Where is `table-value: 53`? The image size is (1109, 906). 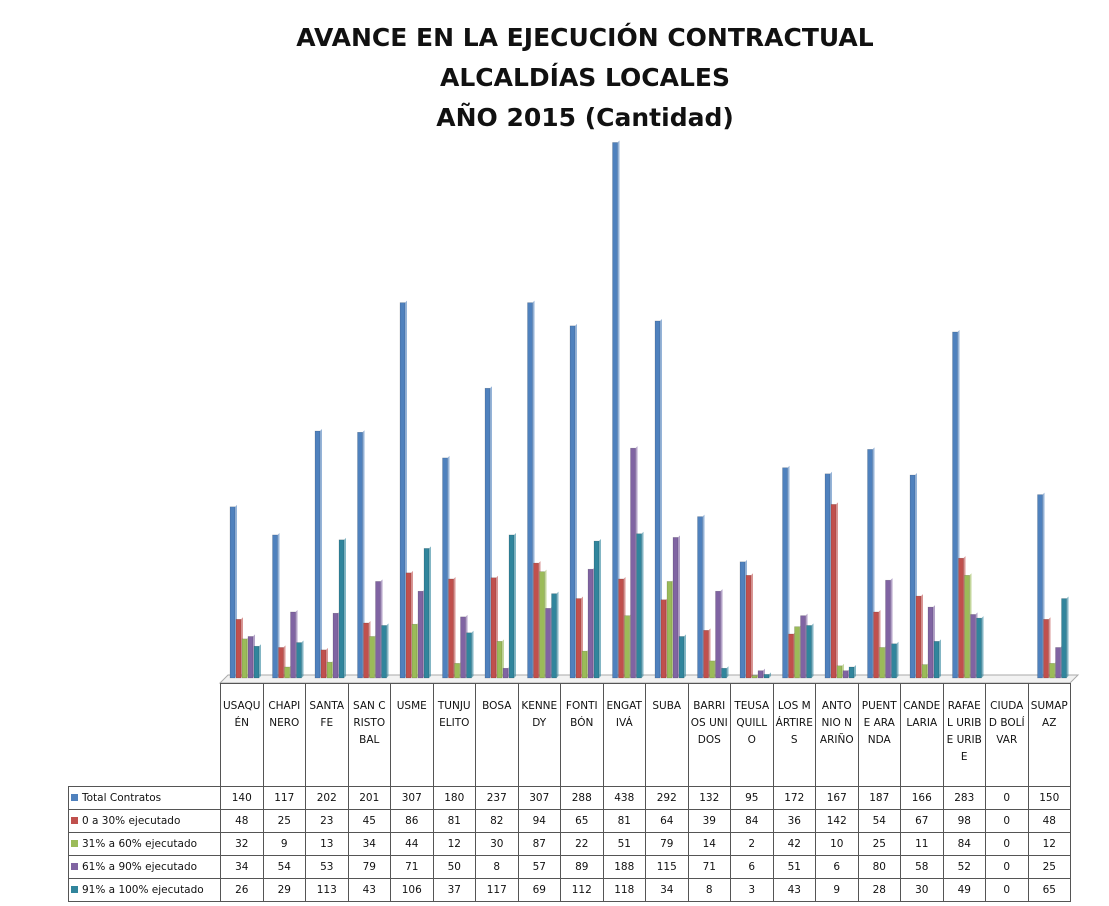 table-value: 53 is located at coordinates (327, 867).